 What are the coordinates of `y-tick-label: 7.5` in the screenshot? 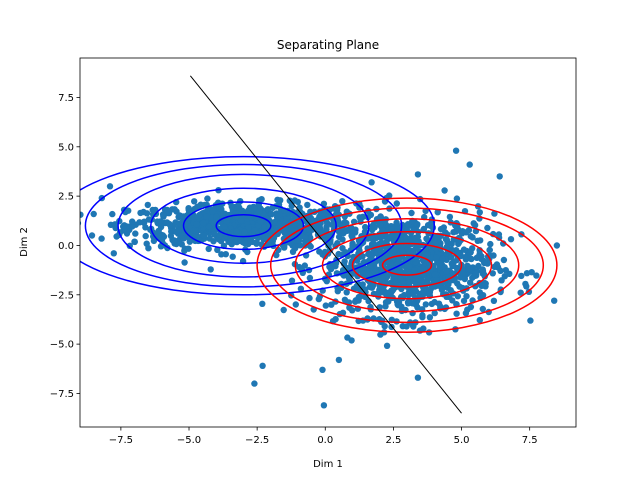 It's located at (66, 98).